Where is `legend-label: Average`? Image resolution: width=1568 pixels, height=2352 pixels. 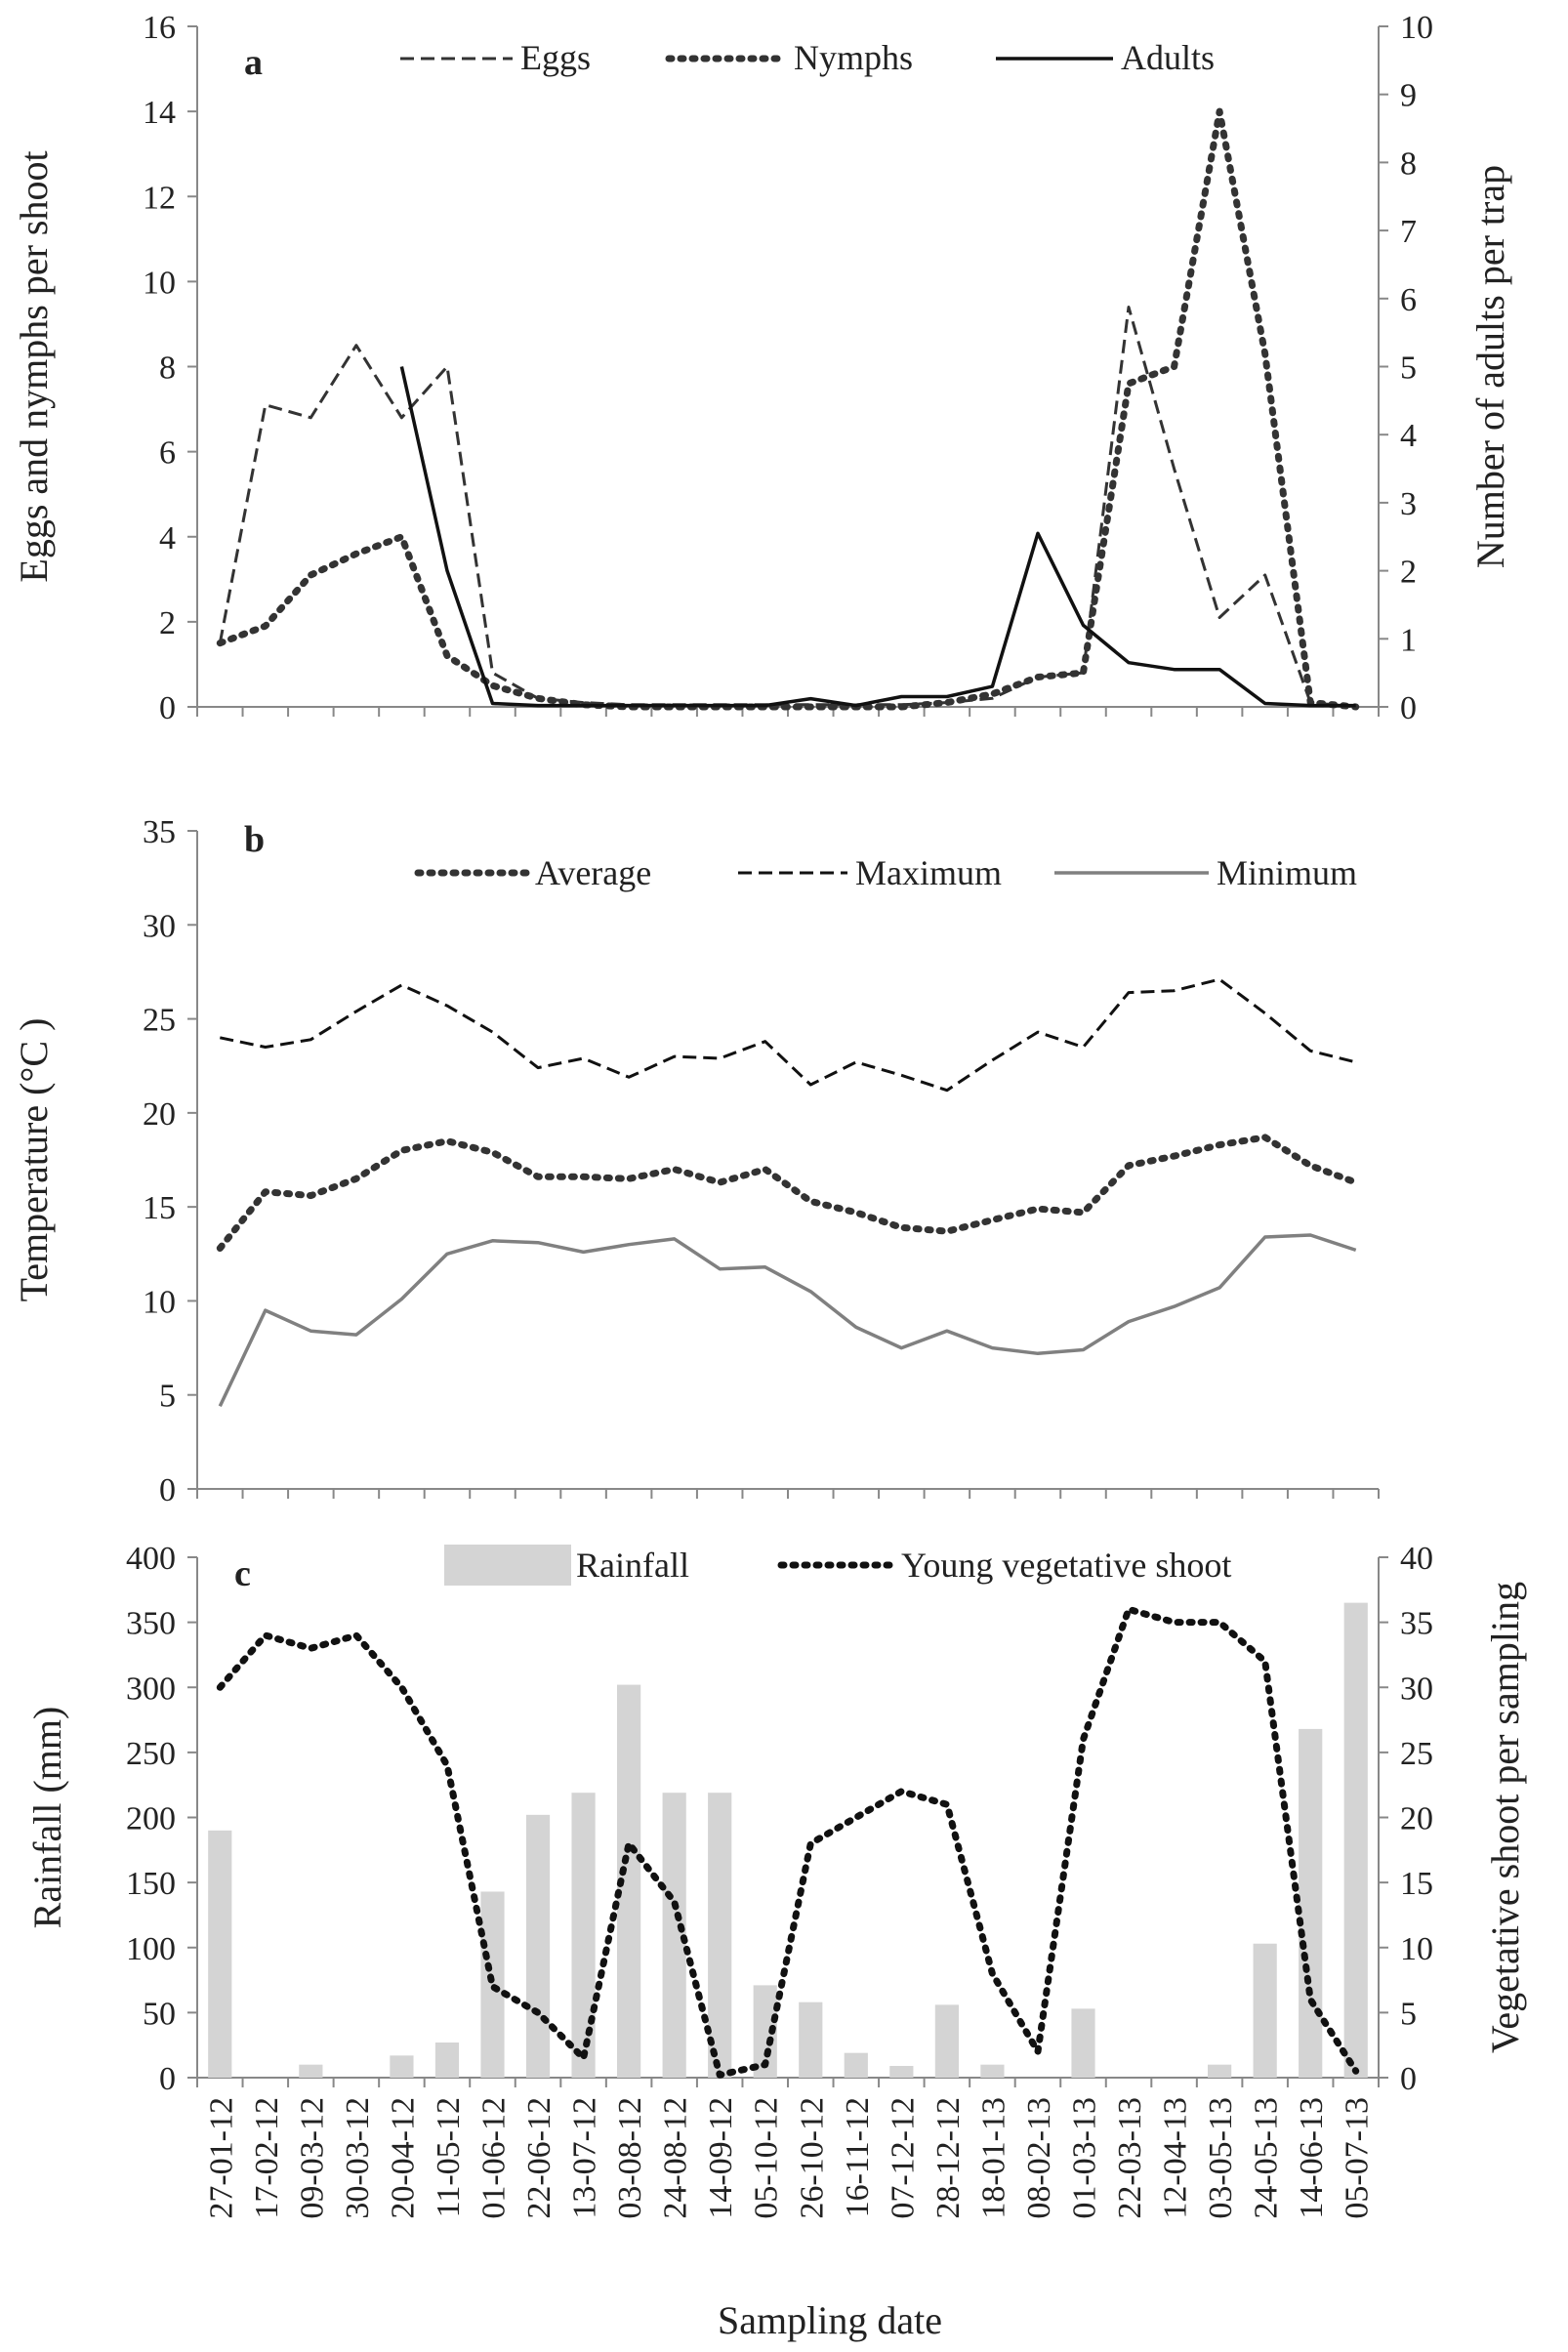
legend-label: Average is located at coordinates (593, 872).